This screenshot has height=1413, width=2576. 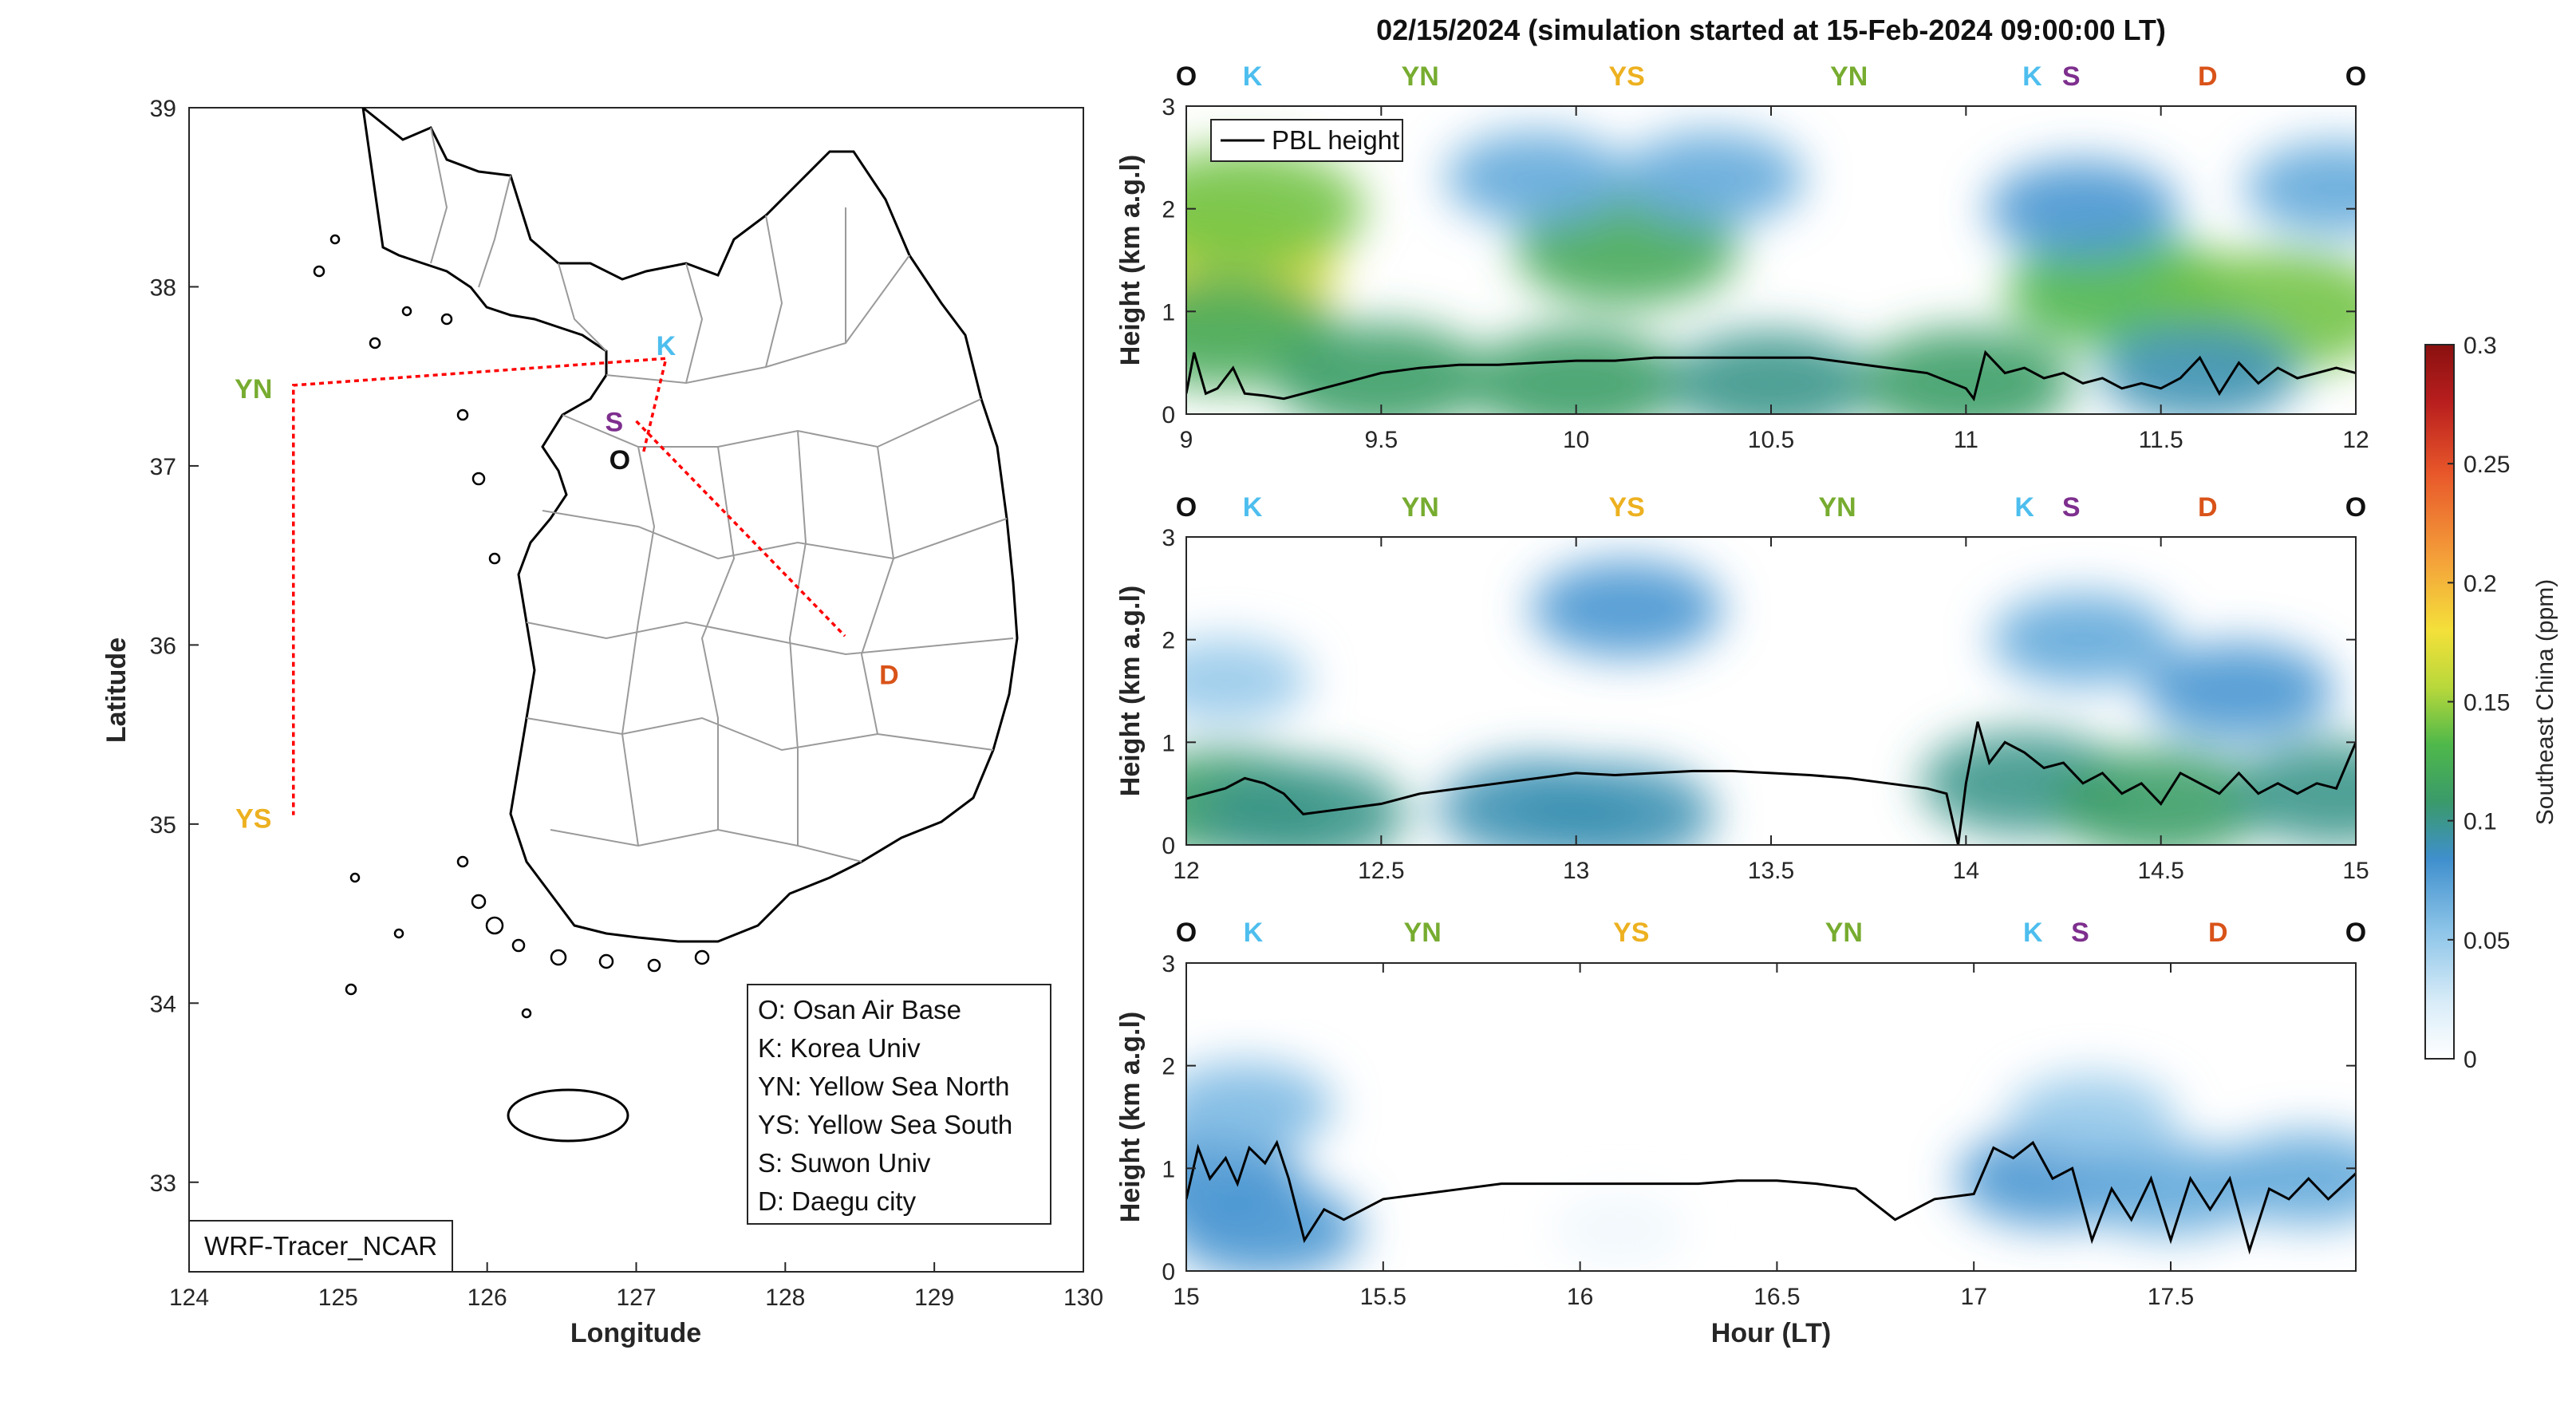 I want to click on site-legend-entry: YN: Yellow Sea North, so click(x=884, y=1086).